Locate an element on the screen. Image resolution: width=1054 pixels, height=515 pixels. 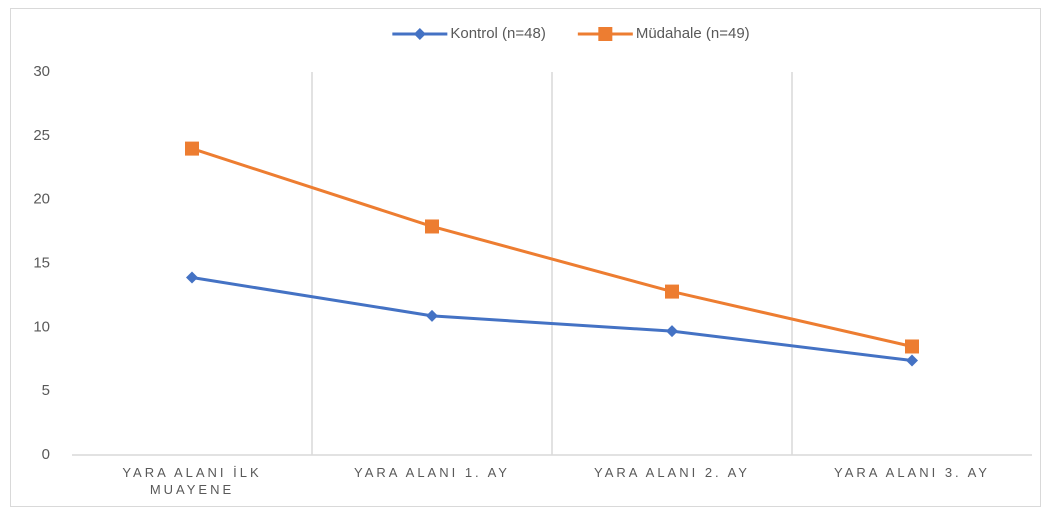
y-tick-label: 20 is located at coordinates (41, 199).